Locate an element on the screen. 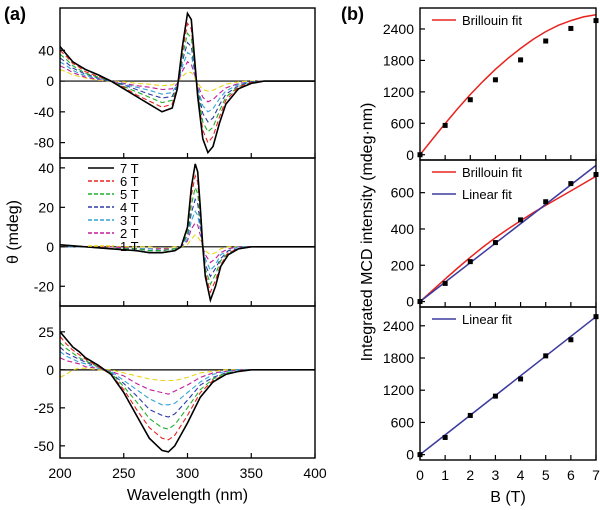 The width and height of the screenshot is (600, 510). x-tick-label: 350 is located at coordinates (252, 473).